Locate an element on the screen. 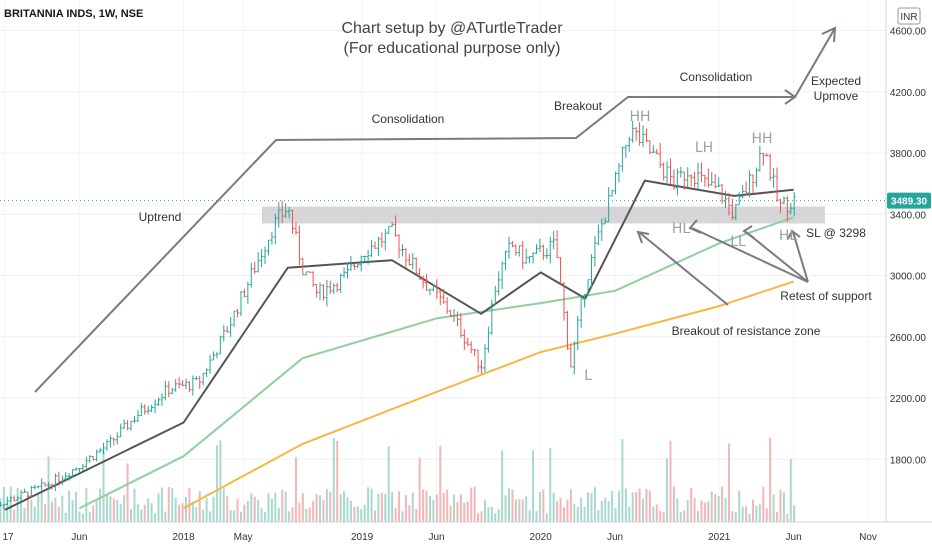 Image resolution: width=932 pixels, height=550 pixels. retest-arrow-3-head is located at coordinates (794, 234).